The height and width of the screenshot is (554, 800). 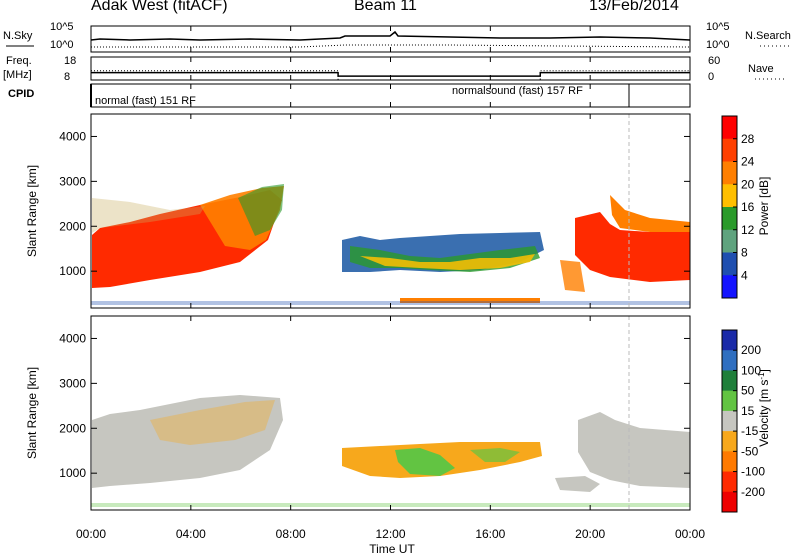 What do you see at coordinates (572, 276) in the screenshot?
I see `power-region-evening-low` at bounding box center [572, 276].